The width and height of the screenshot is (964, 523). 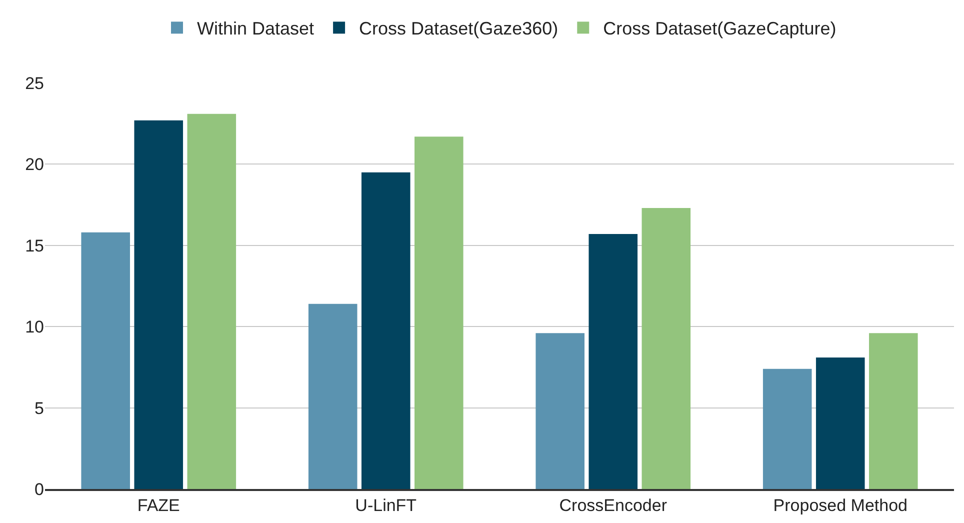 What do you see at coordinates (613, 506) in the screenshot?
I see `x-tick-label: CrossEncoder` at bounding box center [613, 506].